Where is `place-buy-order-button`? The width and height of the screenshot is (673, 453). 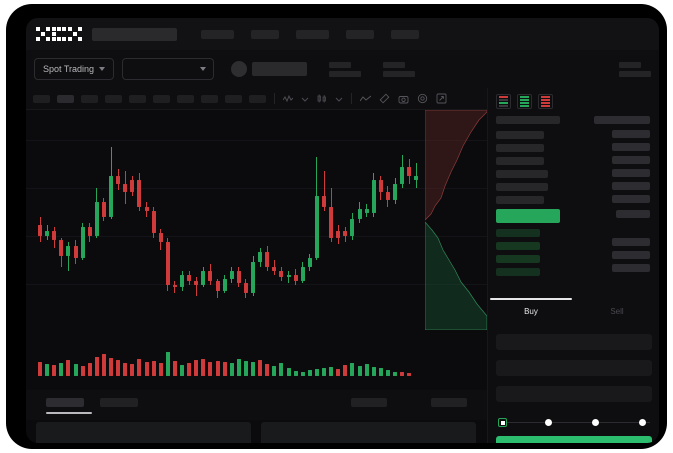 place-buy-order-button is located at coordinates (574, 439).